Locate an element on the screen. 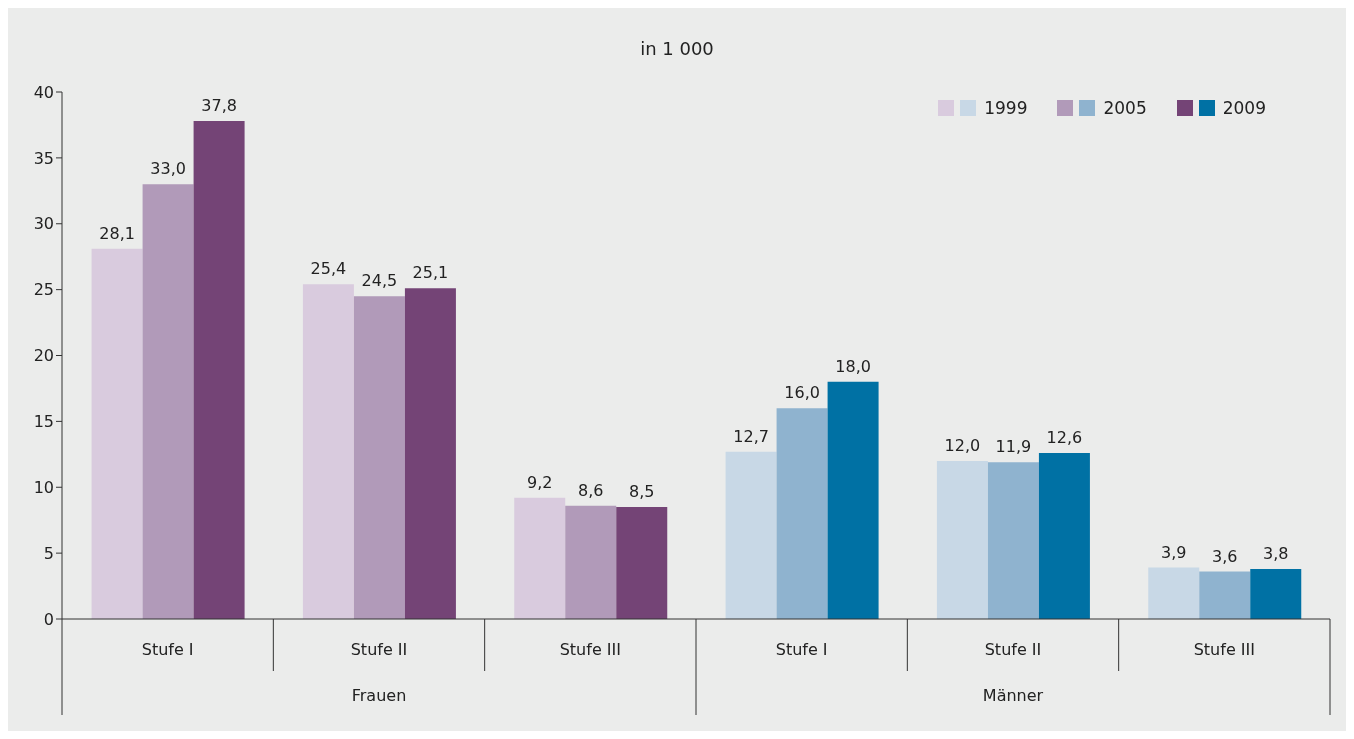 The height and width of the screenshot is (739, 1354). y-tick-label: 35 is located at coordinates (43, 158).